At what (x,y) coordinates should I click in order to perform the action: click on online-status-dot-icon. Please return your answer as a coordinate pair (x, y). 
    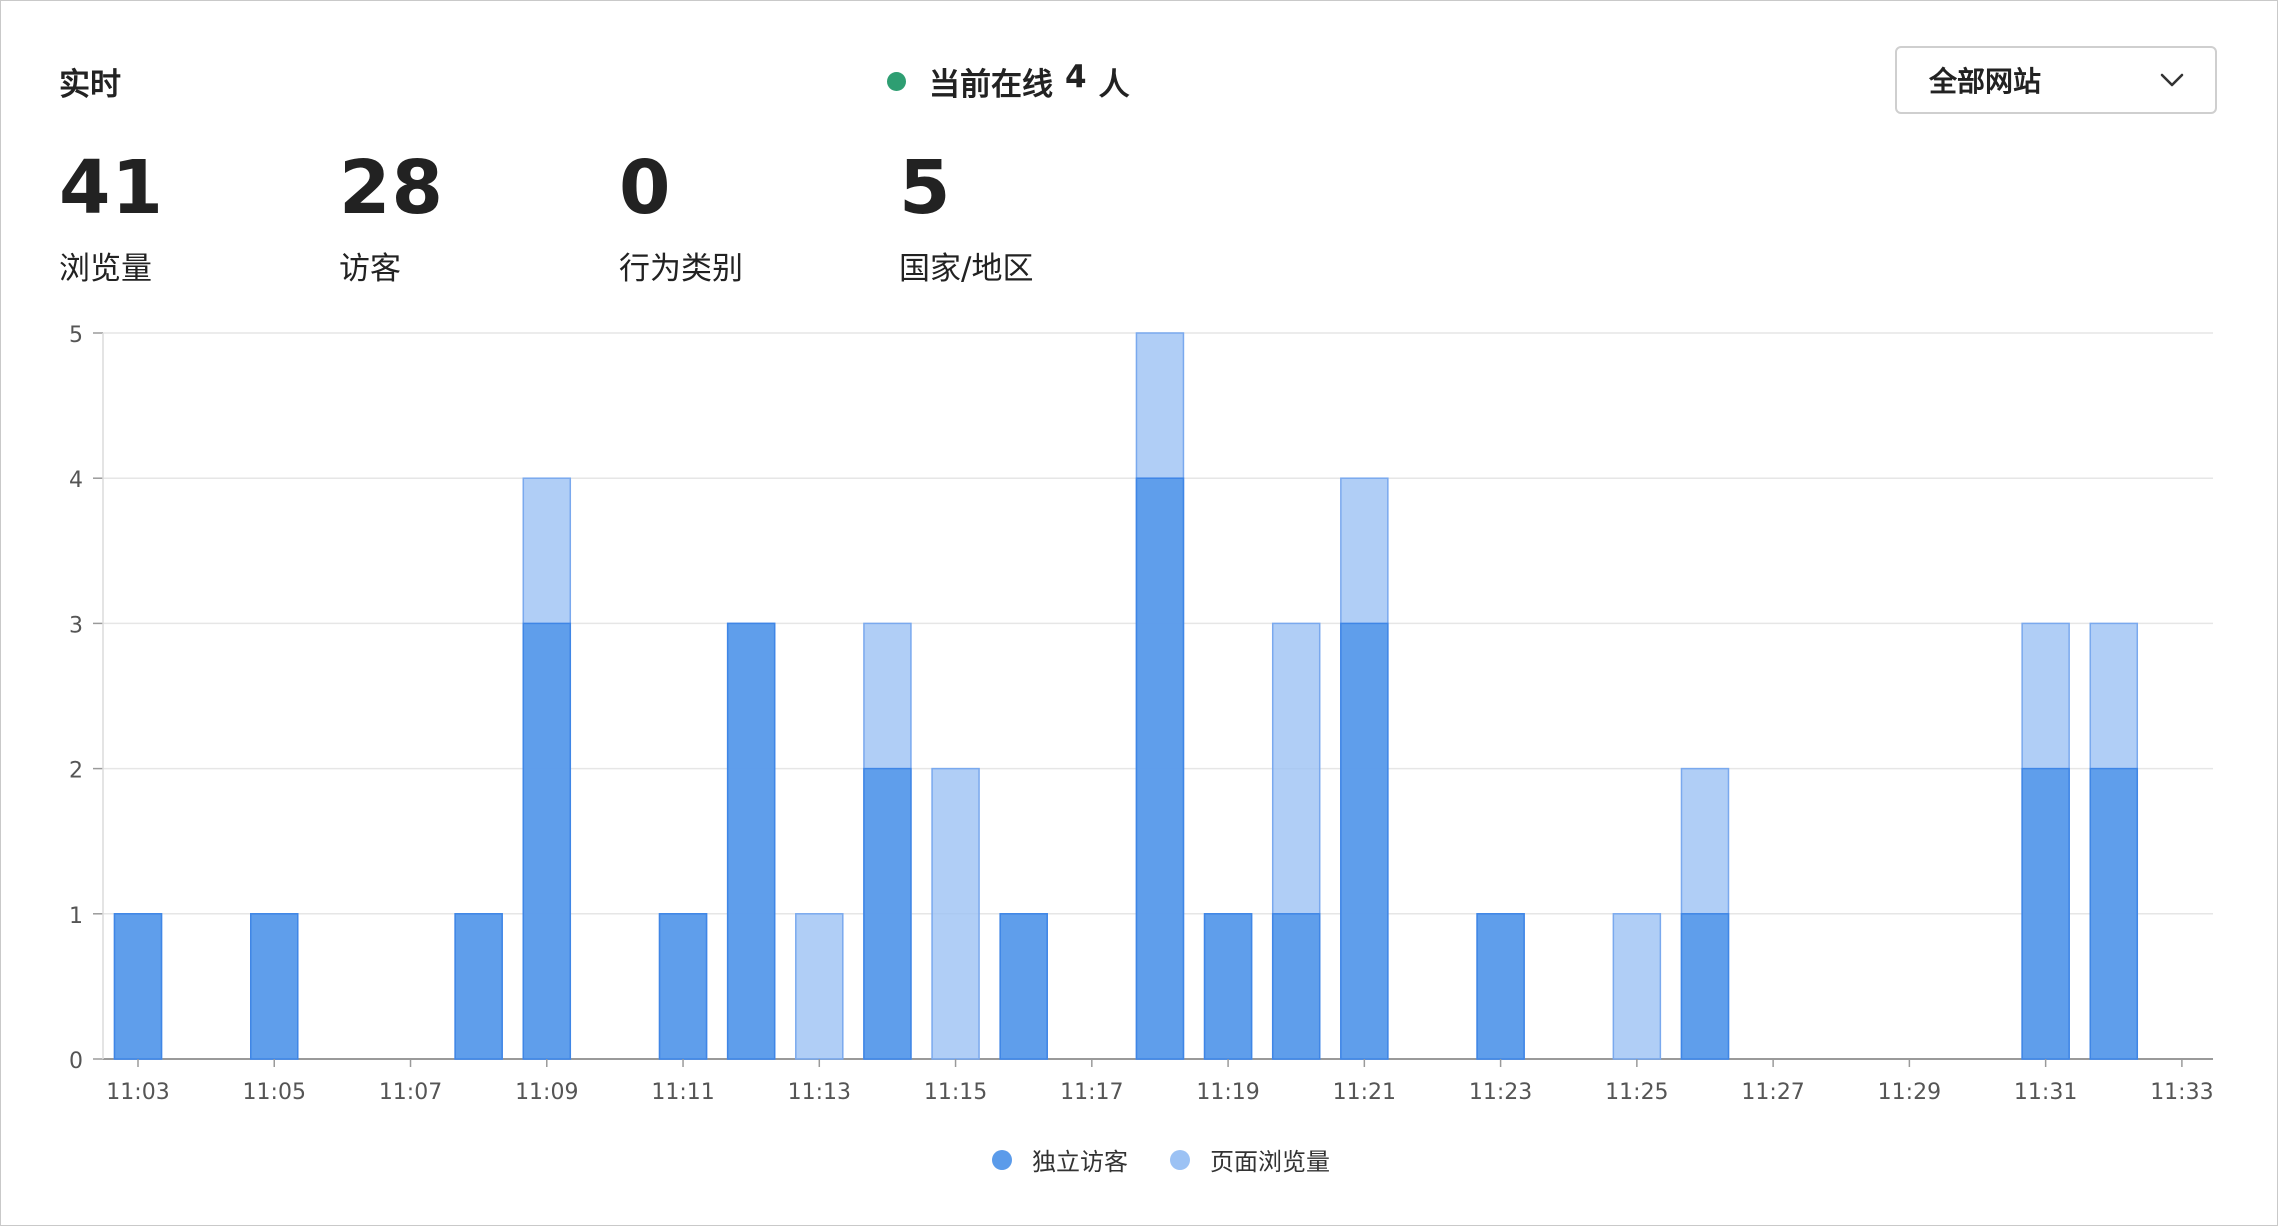
    Looking at the image, I should click on (896, 81).